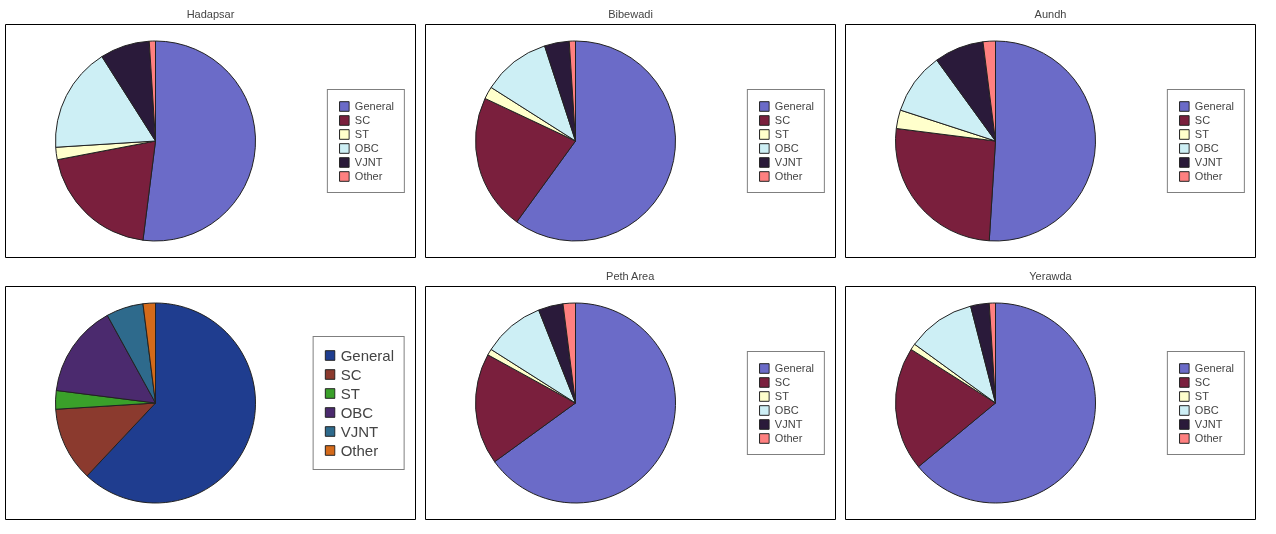 This screenshot has height=534, width=1276. I want to click on chart-title: Peth Area, so click(631, 275).